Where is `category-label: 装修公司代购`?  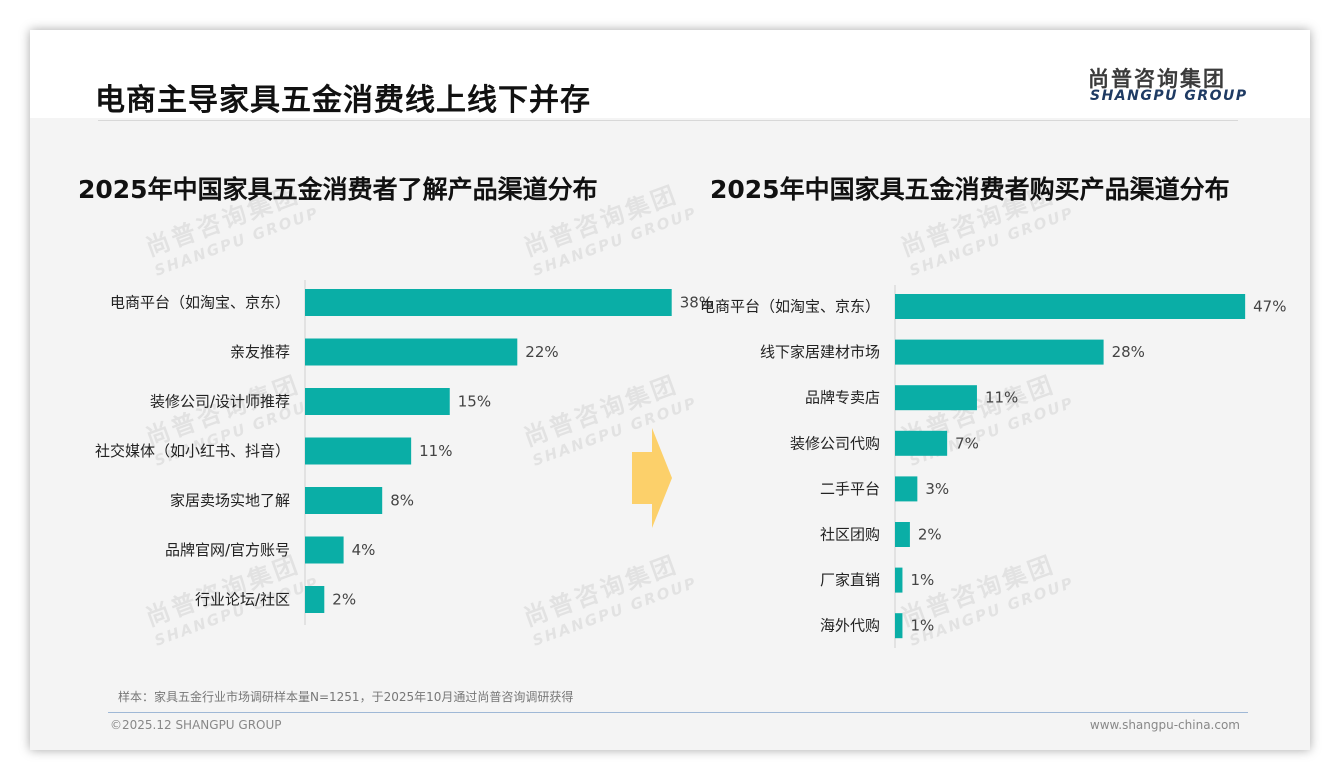
category-label: 装修公司代购 is located at coordinates (835, 443).